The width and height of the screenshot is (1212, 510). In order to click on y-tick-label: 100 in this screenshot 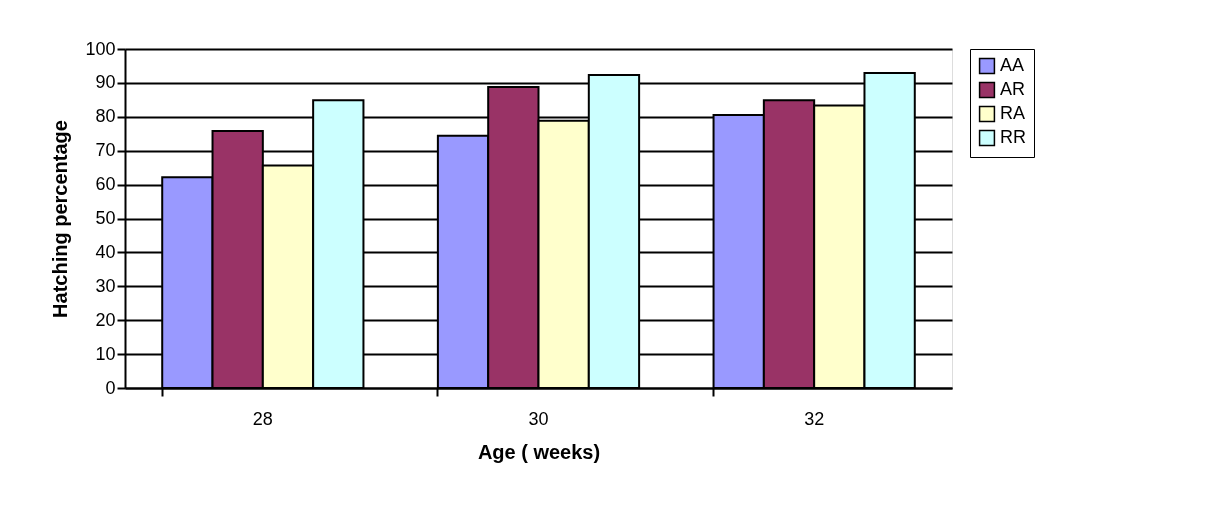, I will do `click(100, 48)`.